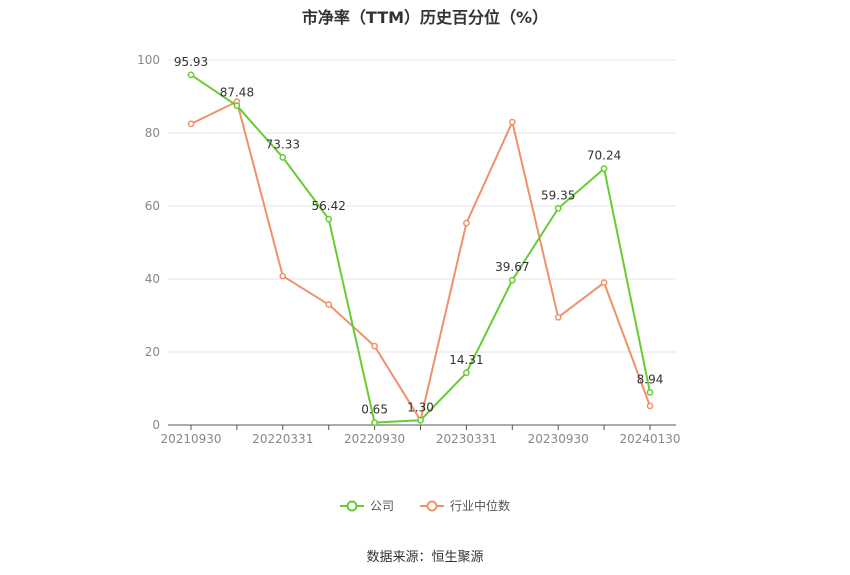  Describe the element at coordinates (420, 407) in the screenshot. I see `data-label-company: 1.30` at that location.